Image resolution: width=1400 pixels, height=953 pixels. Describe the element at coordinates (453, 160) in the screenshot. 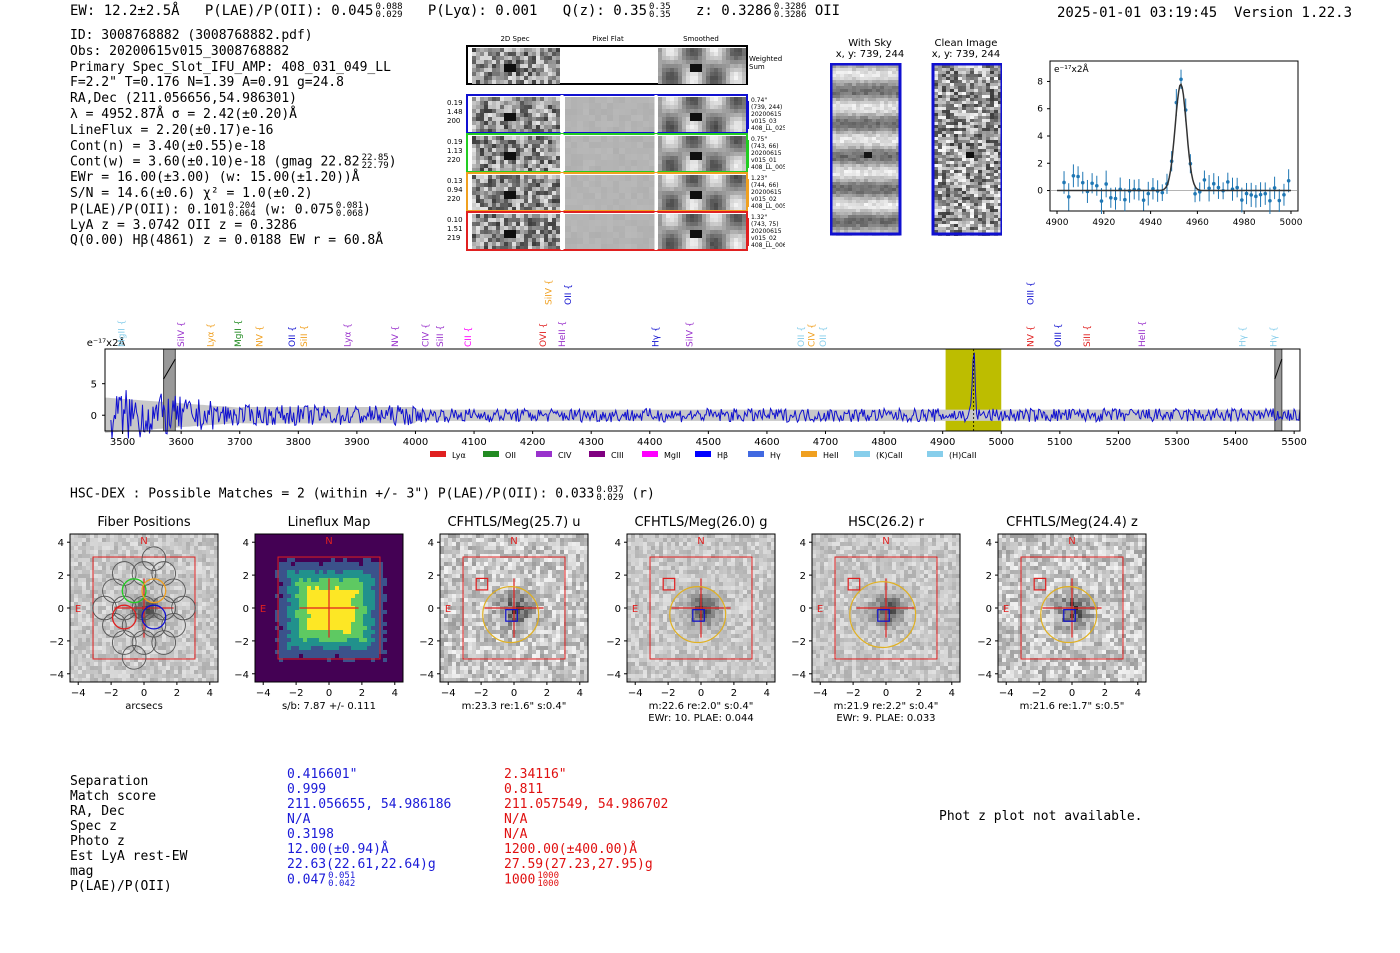

I see `cutout-row-c: 220` at that location.